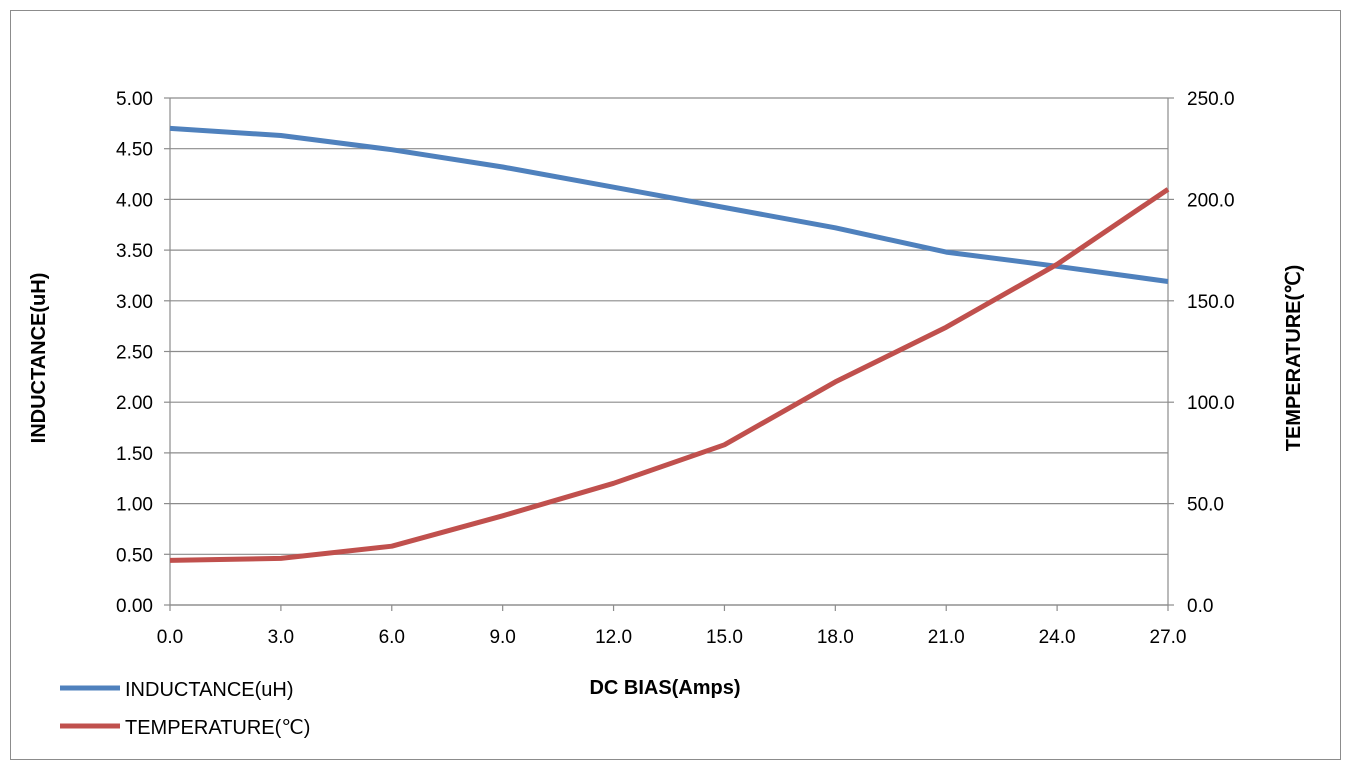 The width and height of the screenshot is (1351, 760). Describe the element at coordinates (281, 637) in the screenshot. I see `x-tick-label: 3.0` at that location.